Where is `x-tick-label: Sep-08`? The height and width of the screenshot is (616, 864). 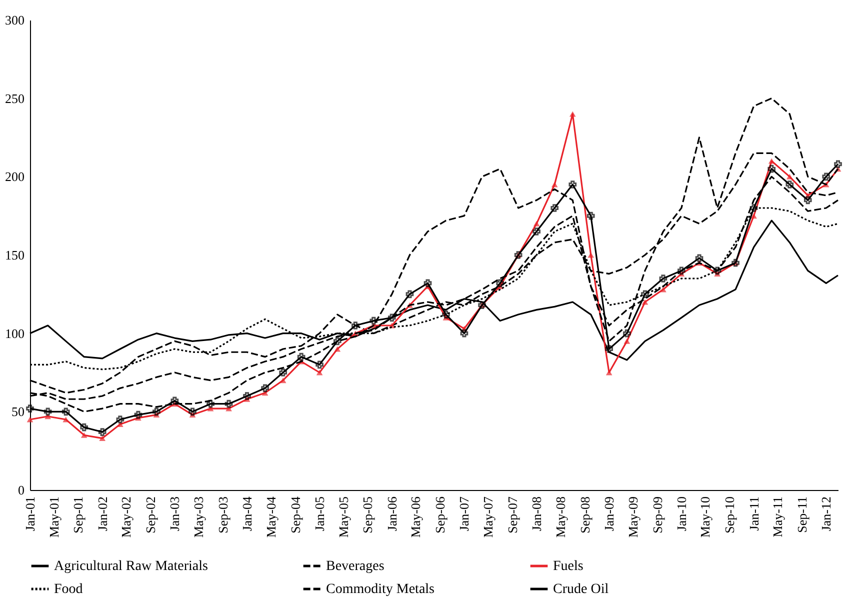
x-tick-label: Sep-08 is located at coordinates (584, 515).